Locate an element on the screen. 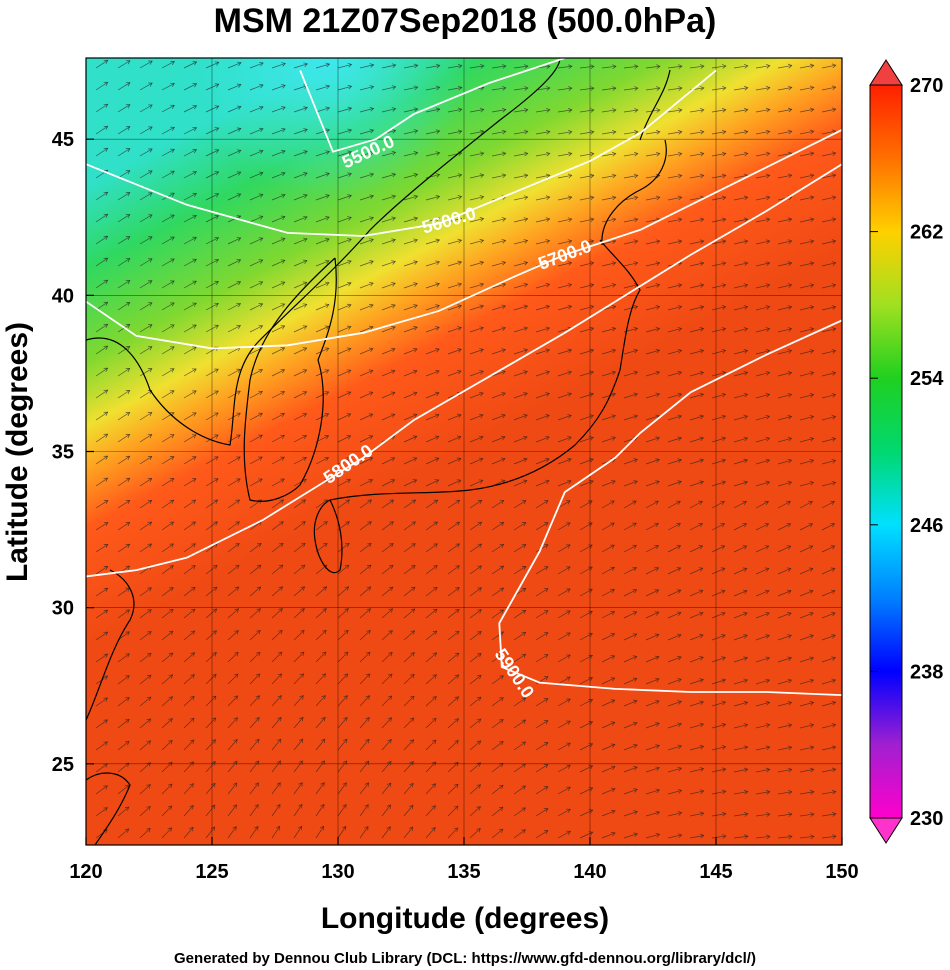  x-tick-label: 120 is located at coordinates (85, 872).